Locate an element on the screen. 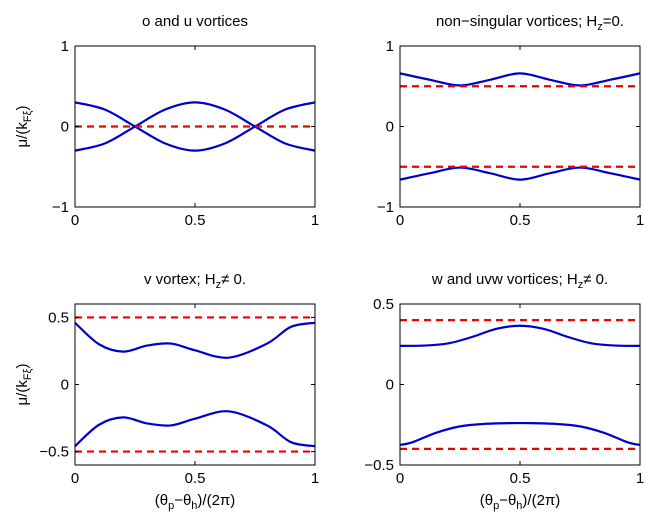 The height and width of the screenshot is (521, 659). subplot-title: w and uvw vortices; Hz​≠ 0. is located at coordinates (519, 281).